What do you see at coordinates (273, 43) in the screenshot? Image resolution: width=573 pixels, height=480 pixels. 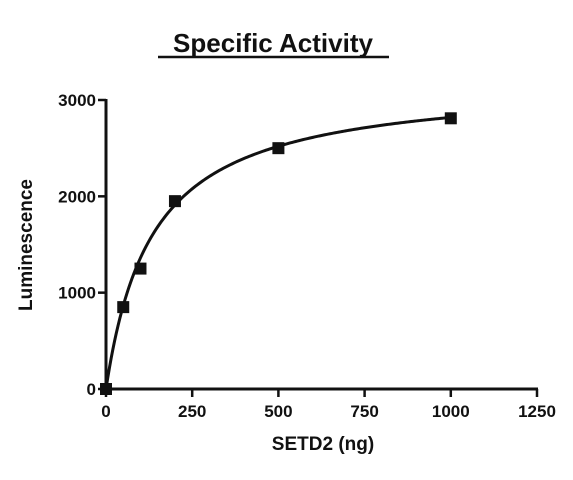 I see `chart-title: Specific Activity` at bounding box center [273, 43].